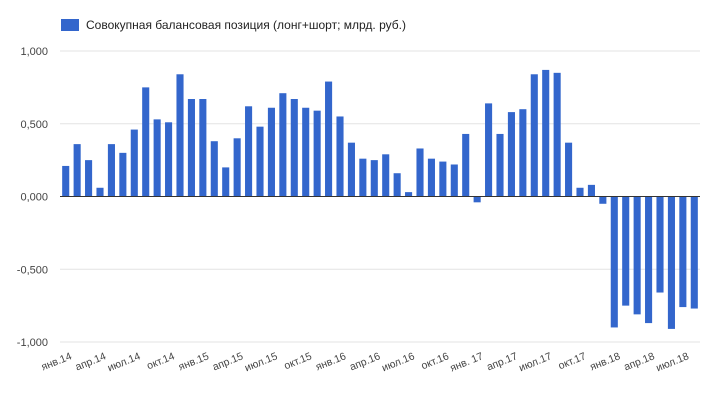 This screenshot has height=406, width=712. What do you see at coordinates (605, 361) in the screenshot?
I see `x-tick-label: янв.18` at bounding box center [605, 361].